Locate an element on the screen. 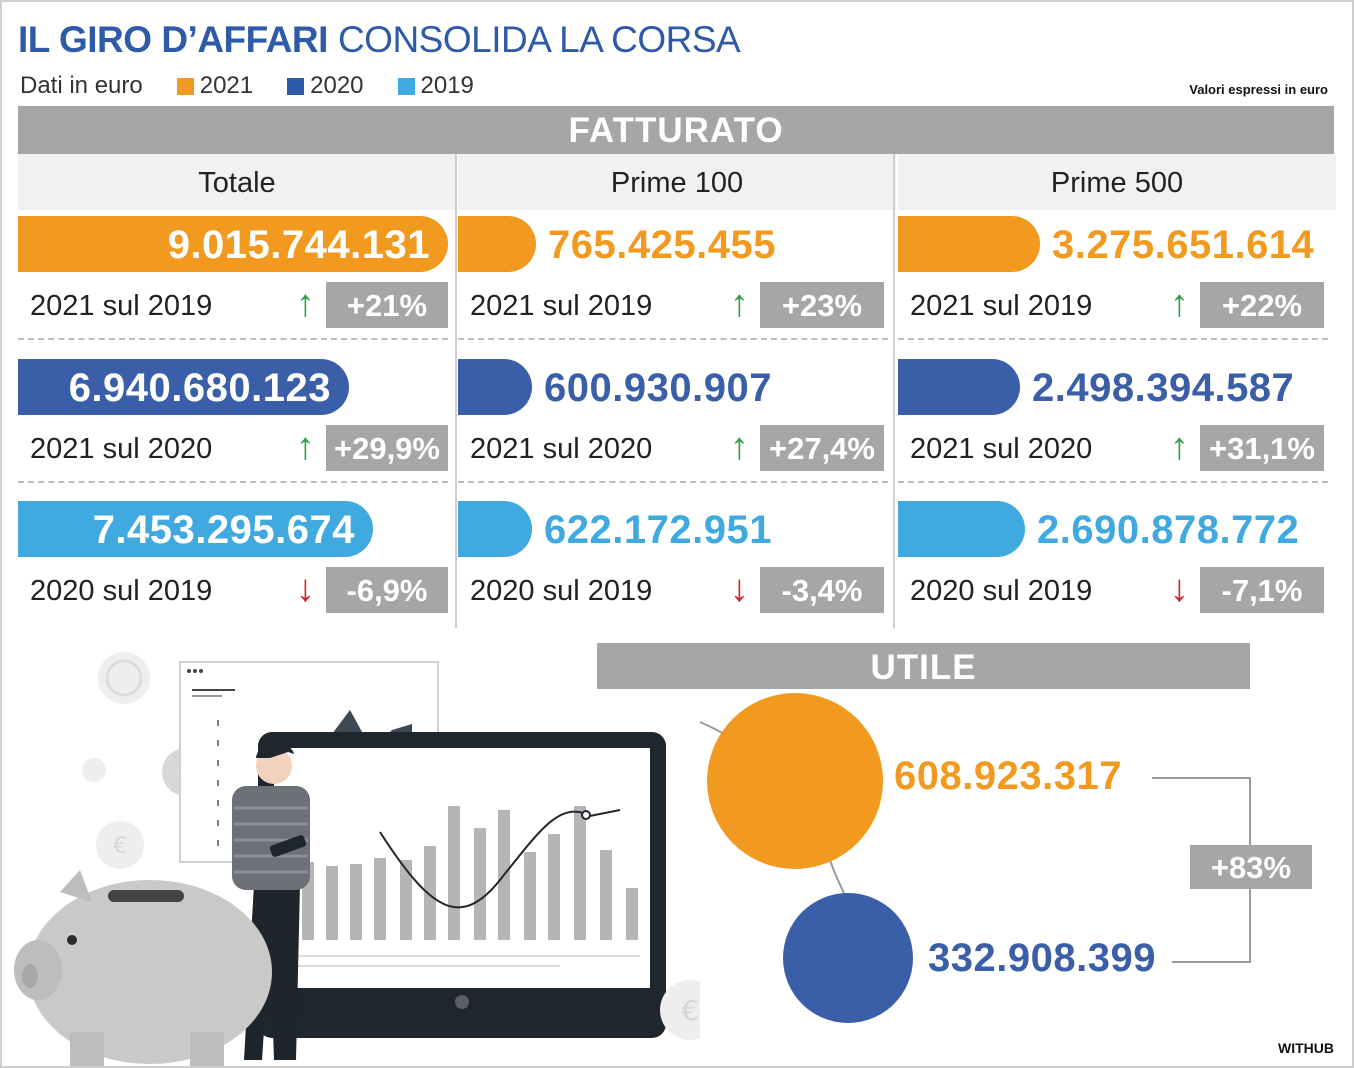  panel-header: Totale is located at coordinates (237, 182).